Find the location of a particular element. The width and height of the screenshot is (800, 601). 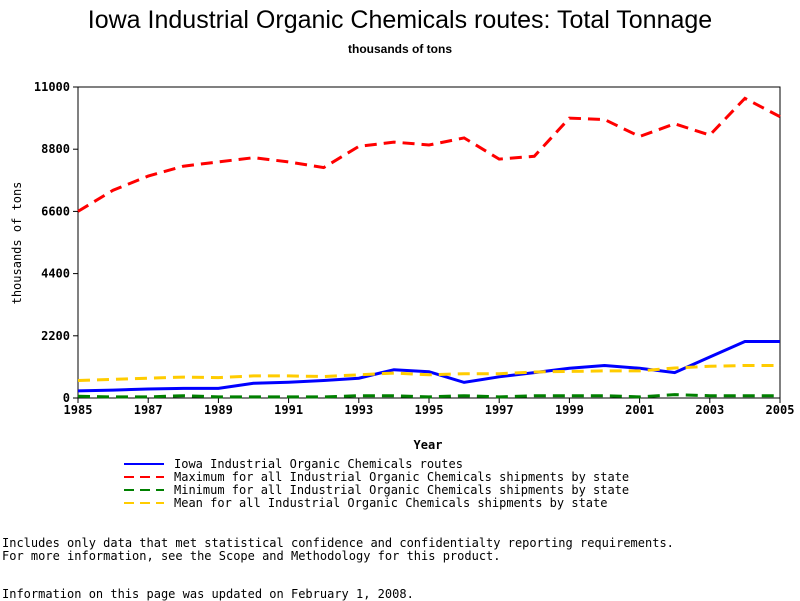

x-tick-label: 2003 is located at coordinates (709, 410).